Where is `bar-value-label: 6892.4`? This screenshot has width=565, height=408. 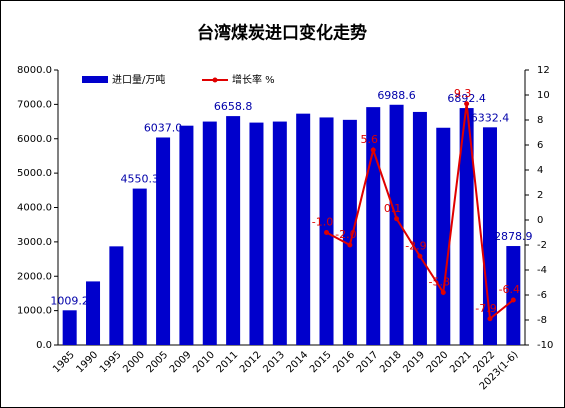
bar-value-label: 6892.4 is located at coordinates (466, 98).